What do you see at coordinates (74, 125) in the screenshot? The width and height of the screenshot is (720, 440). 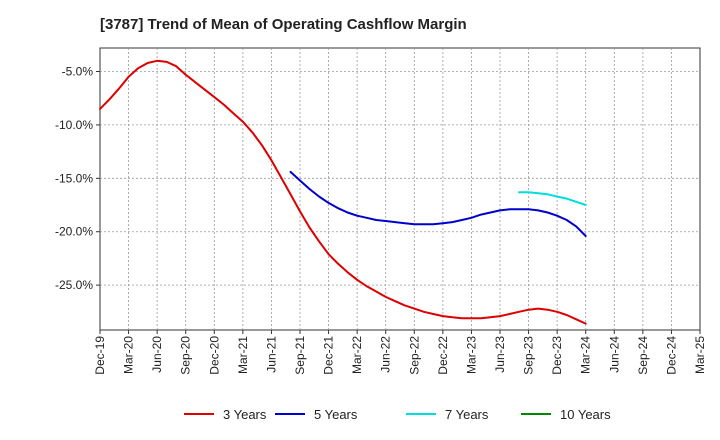 I see `y-tick-label: -10.0%` at bounding box center [74, 125].